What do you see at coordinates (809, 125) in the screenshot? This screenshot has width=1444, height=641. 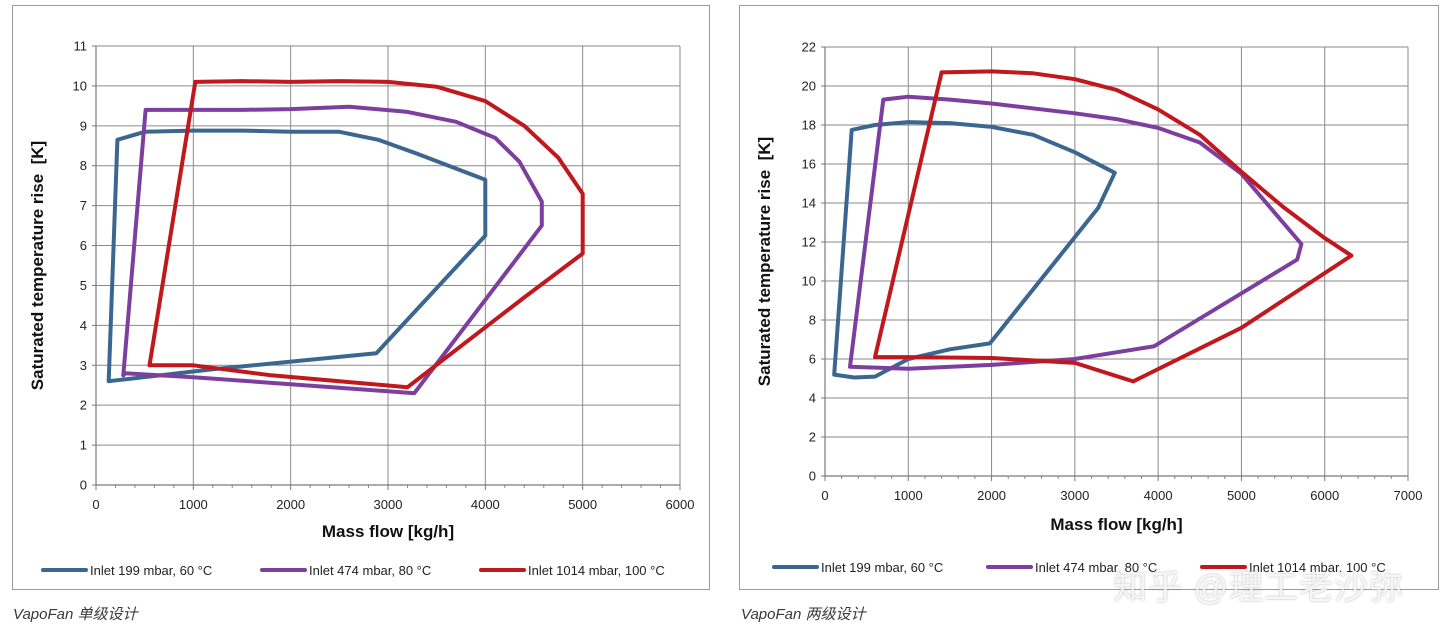 I see `tick-label-y: 18` at bounding box center [809, 125].